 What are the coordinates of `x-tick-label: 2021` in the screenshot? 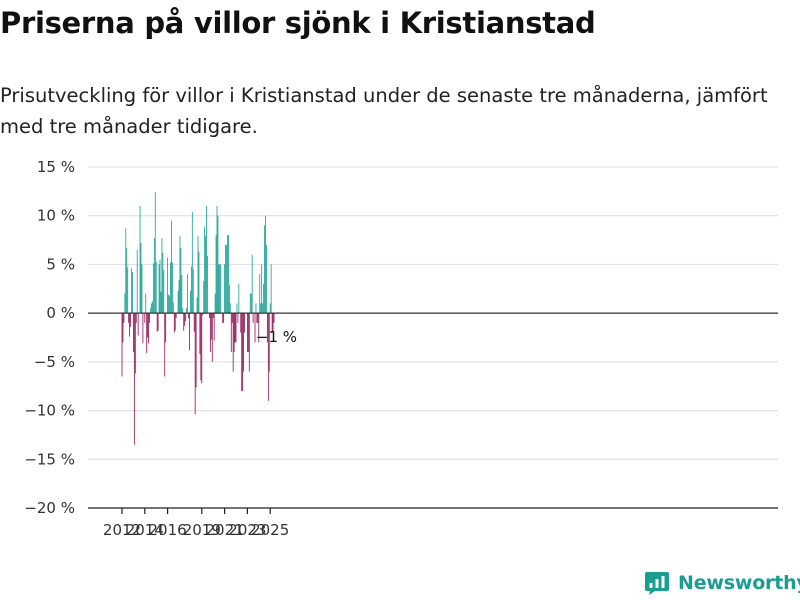 It's located at (225, 530).